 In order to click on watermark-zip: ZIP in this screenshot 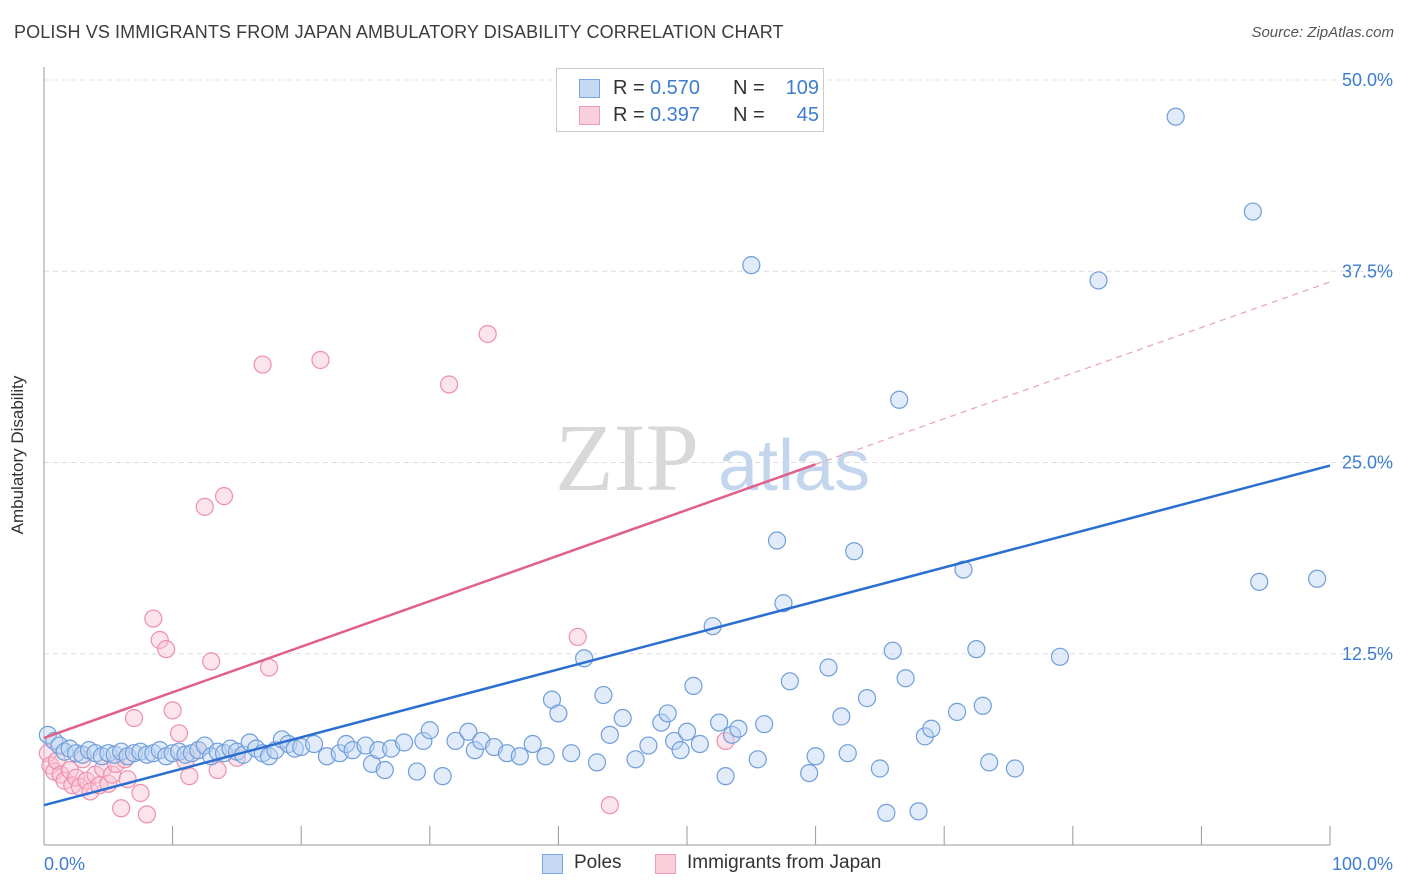, I will do `click(627, 457)`.